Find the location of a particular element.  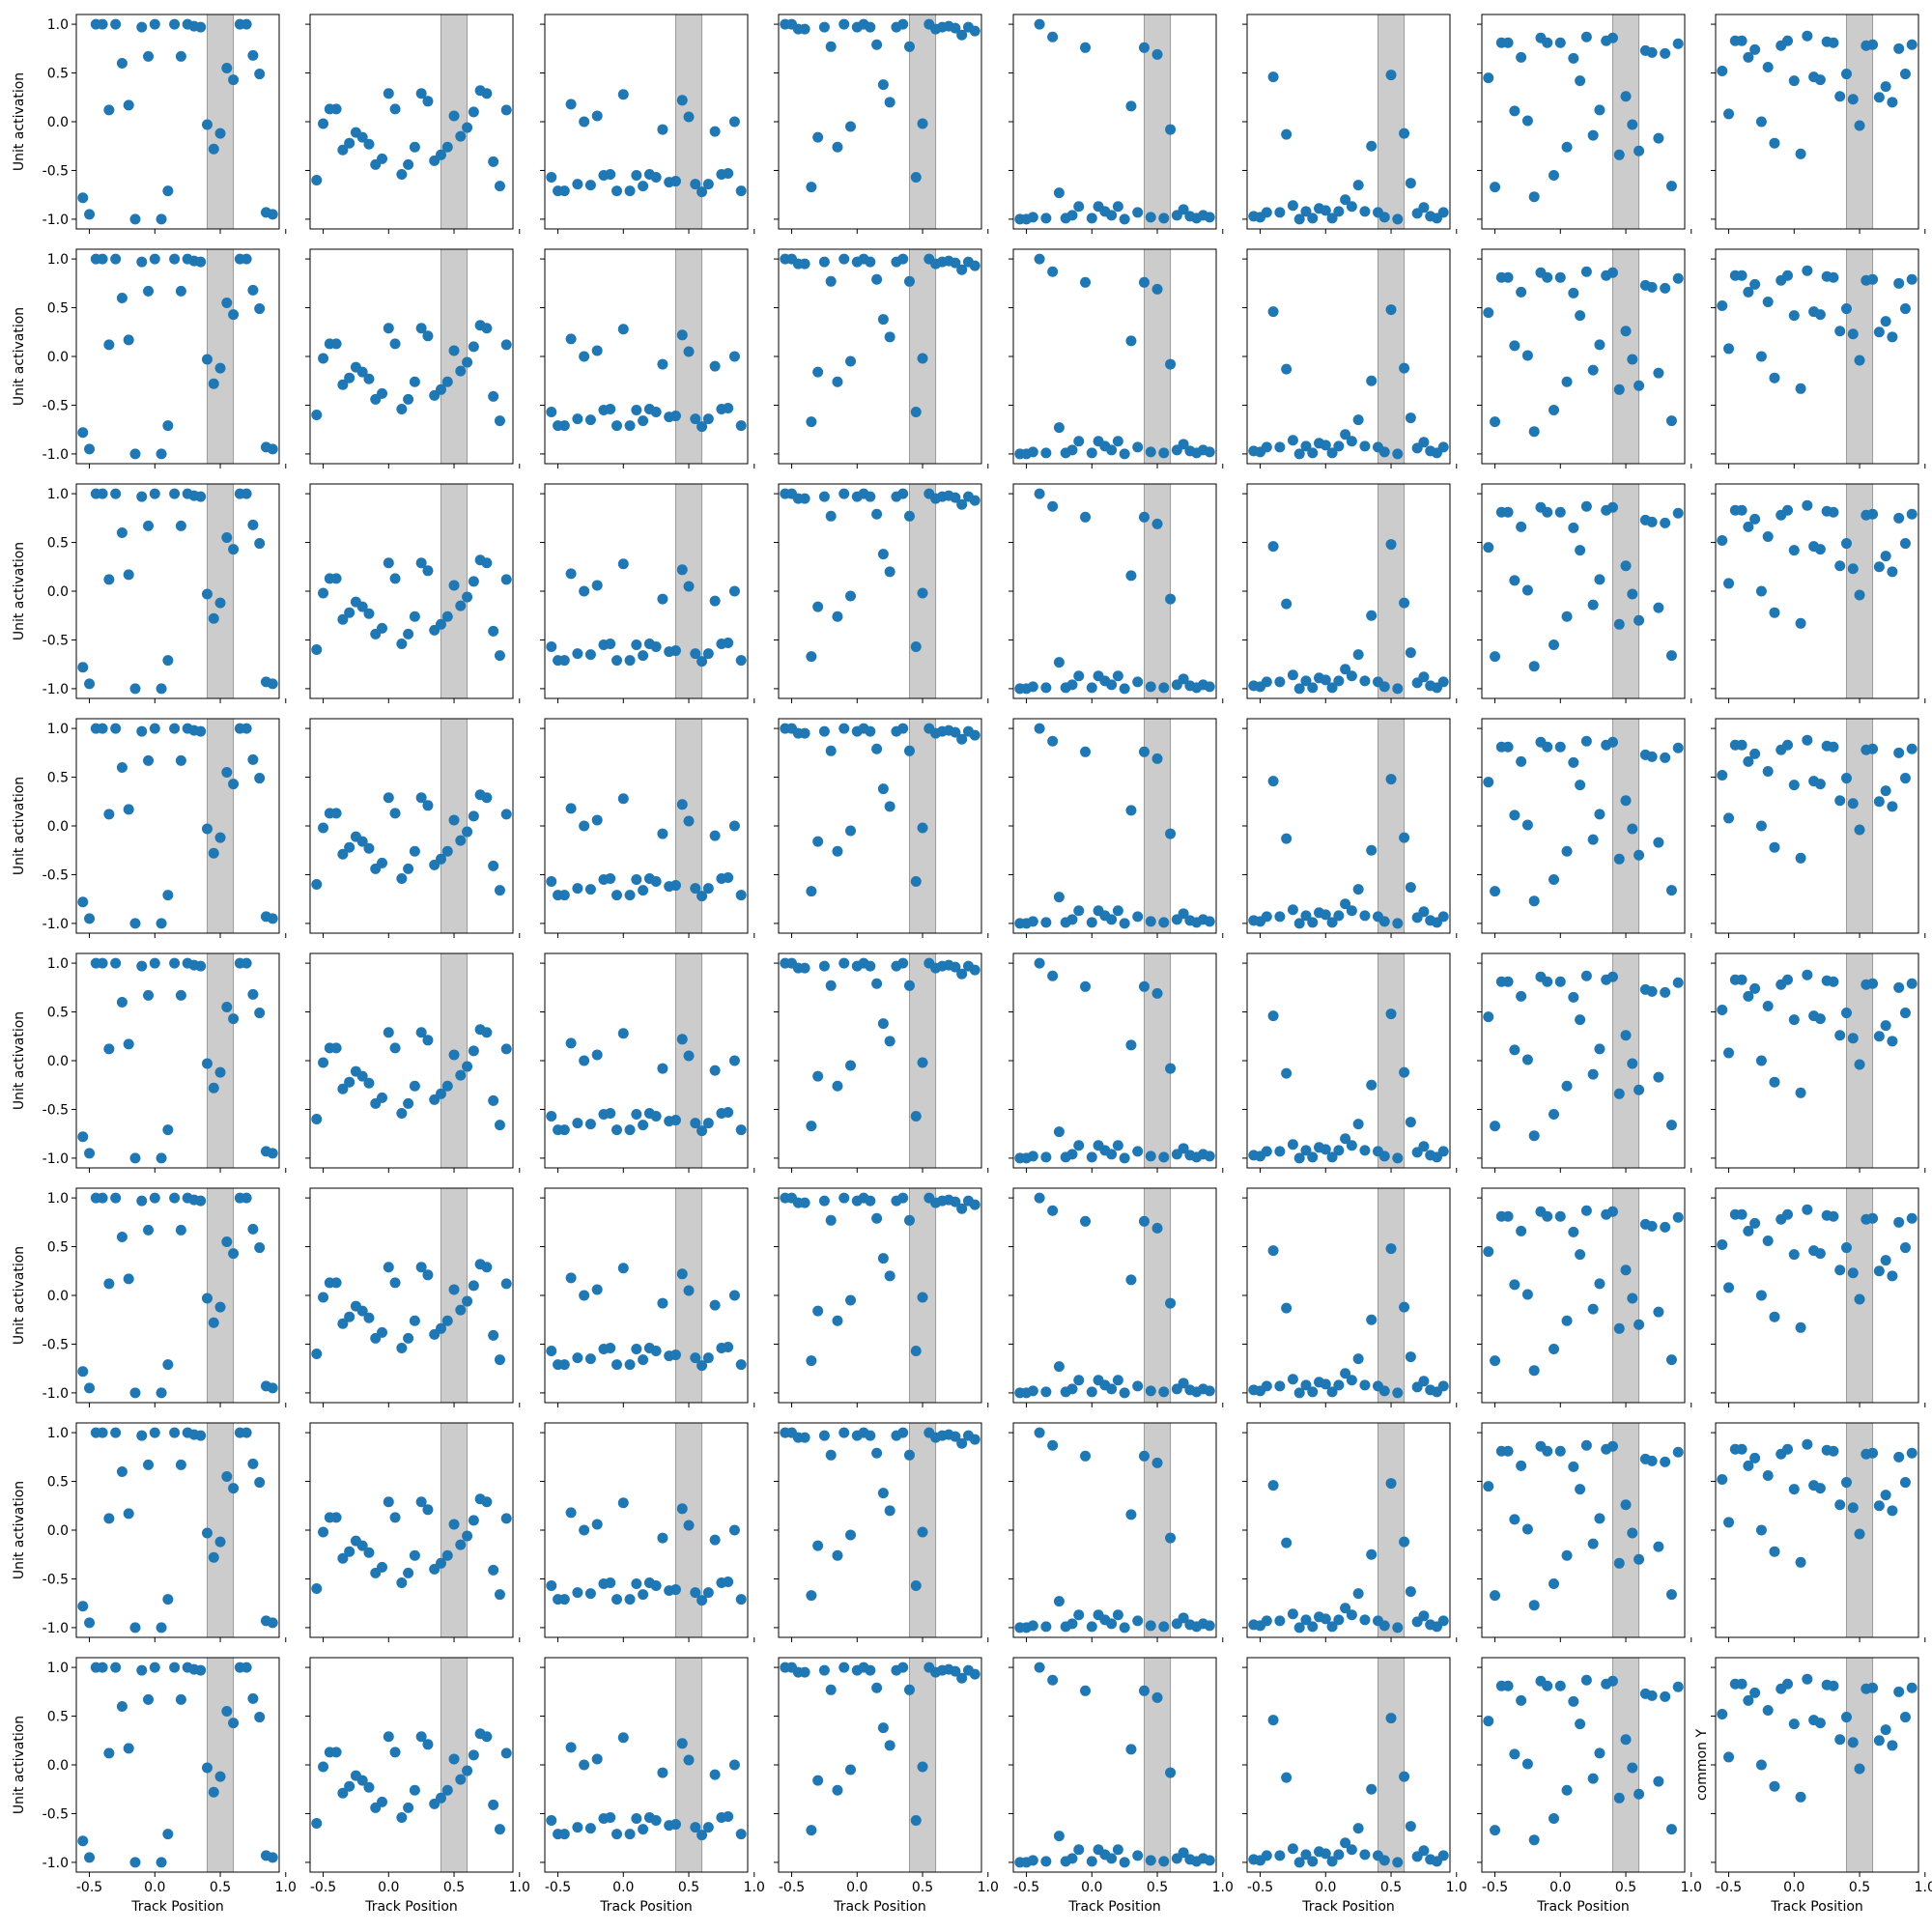

x-tick-label: -0.5 is located at coordinates (558, 1887).